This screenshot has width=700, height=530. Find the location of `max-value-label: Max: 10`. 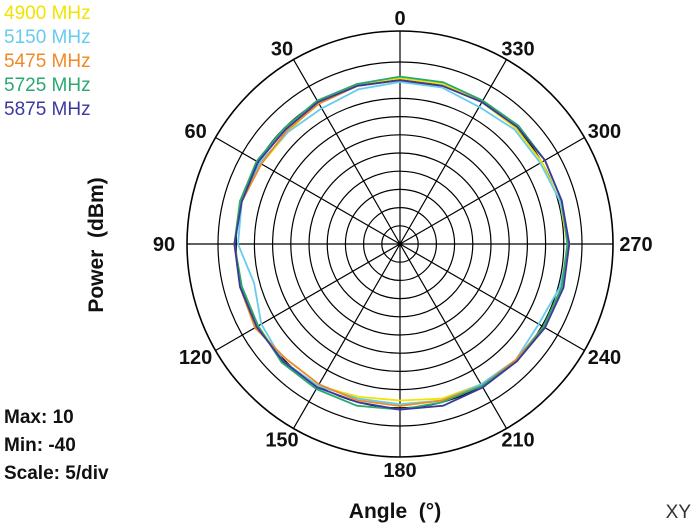

max-value-label: Max: 10 is located at coordinates (39, 417).